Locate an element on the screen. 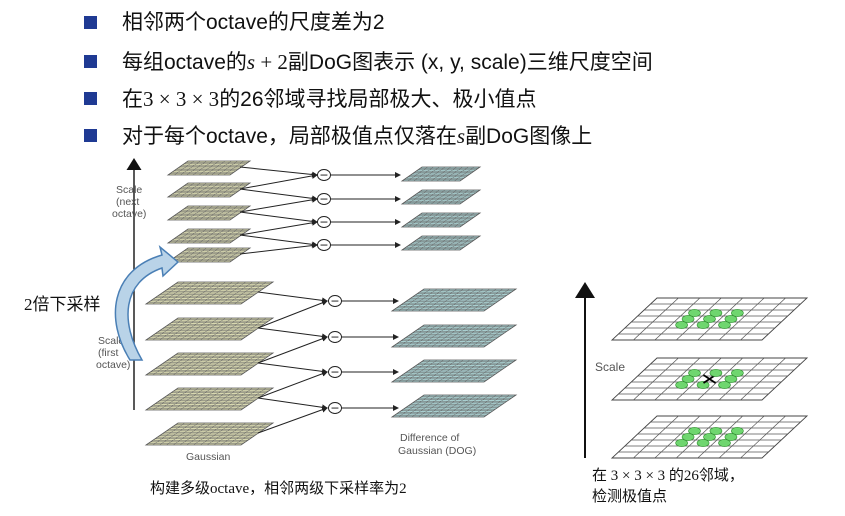 This screenshot has width=845, height=516. downsample-annotation: 2倍下采样 is located at coordinates (62, 304).